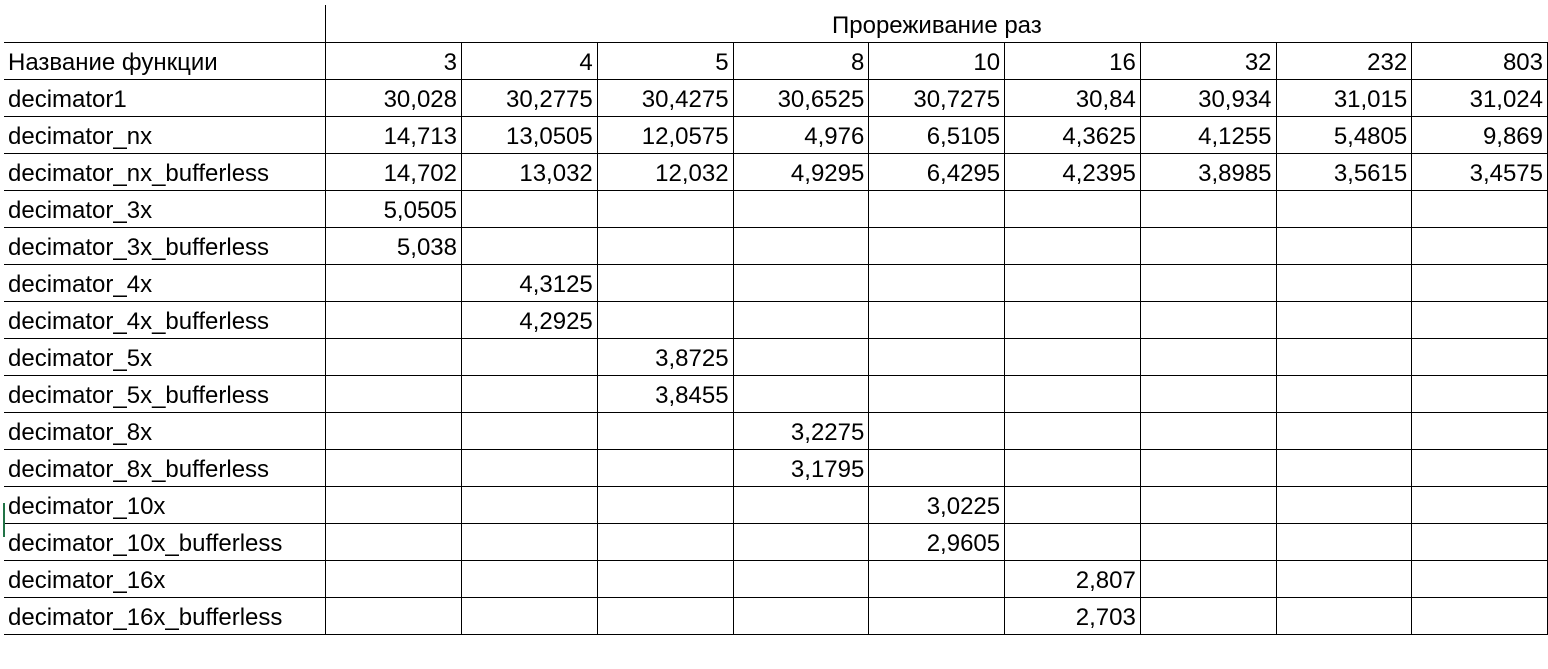 This screenshot has height=669, width=1548. I want to click on value-cell: 3,0225, so click(937, 505).